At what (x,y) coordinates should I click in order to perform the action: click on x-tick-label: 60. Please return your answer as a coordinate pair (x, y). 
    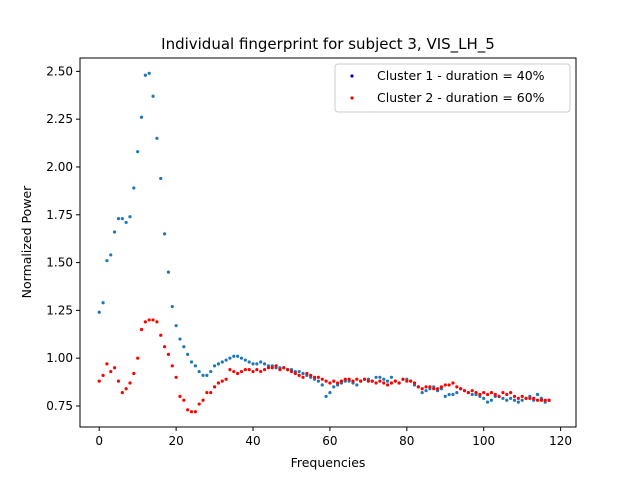
    Looking at the image, I should click on (329, 441).